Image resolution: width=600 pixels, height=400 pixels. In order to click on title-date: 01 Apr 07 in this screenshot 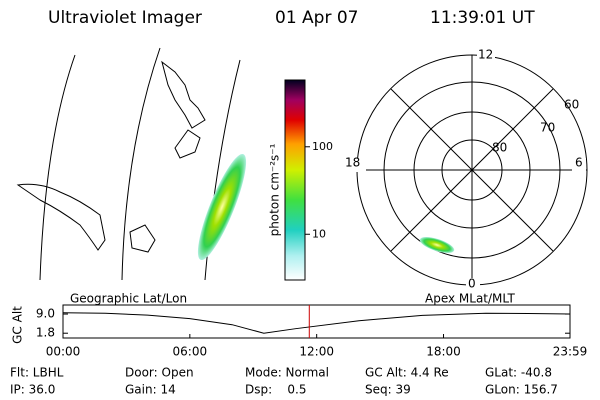, I will do `click(316, 18)`.